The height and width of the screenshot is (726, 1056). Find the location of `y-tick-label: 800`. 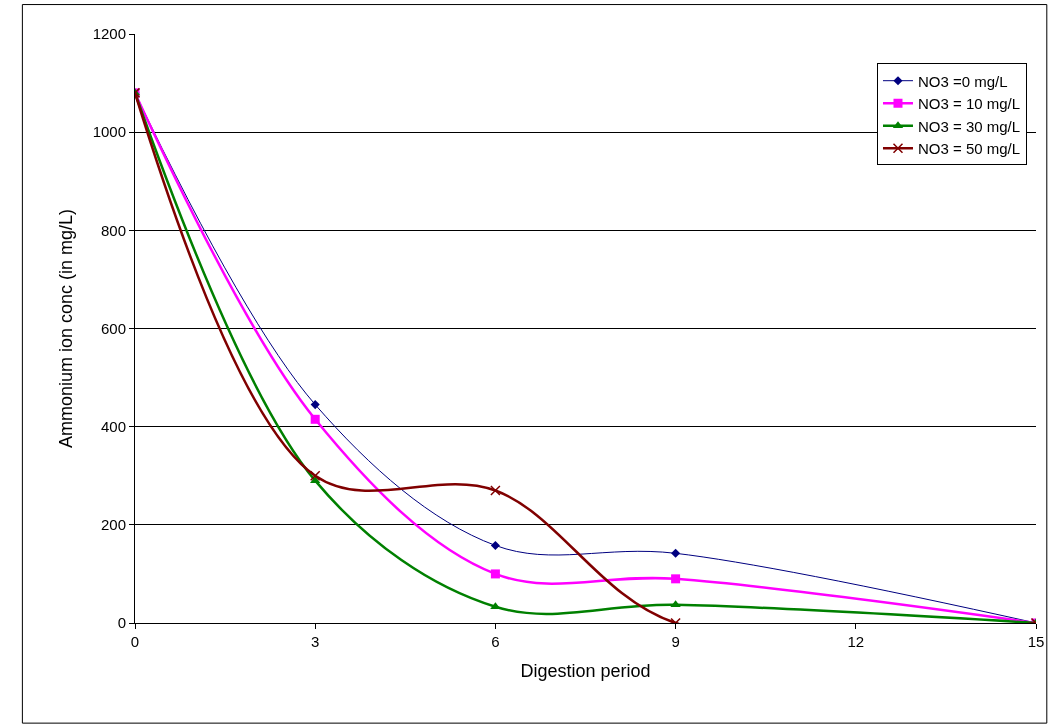

y-tick-label: 800 is located at coordinates (113, 230).